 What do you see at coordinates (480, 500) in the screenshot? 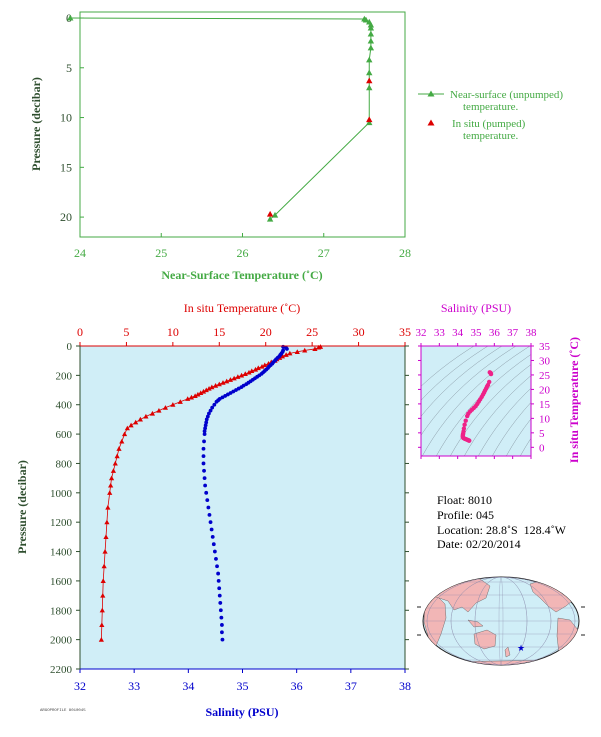
I see `float-value: 8010` at bounding box center [480, 500].